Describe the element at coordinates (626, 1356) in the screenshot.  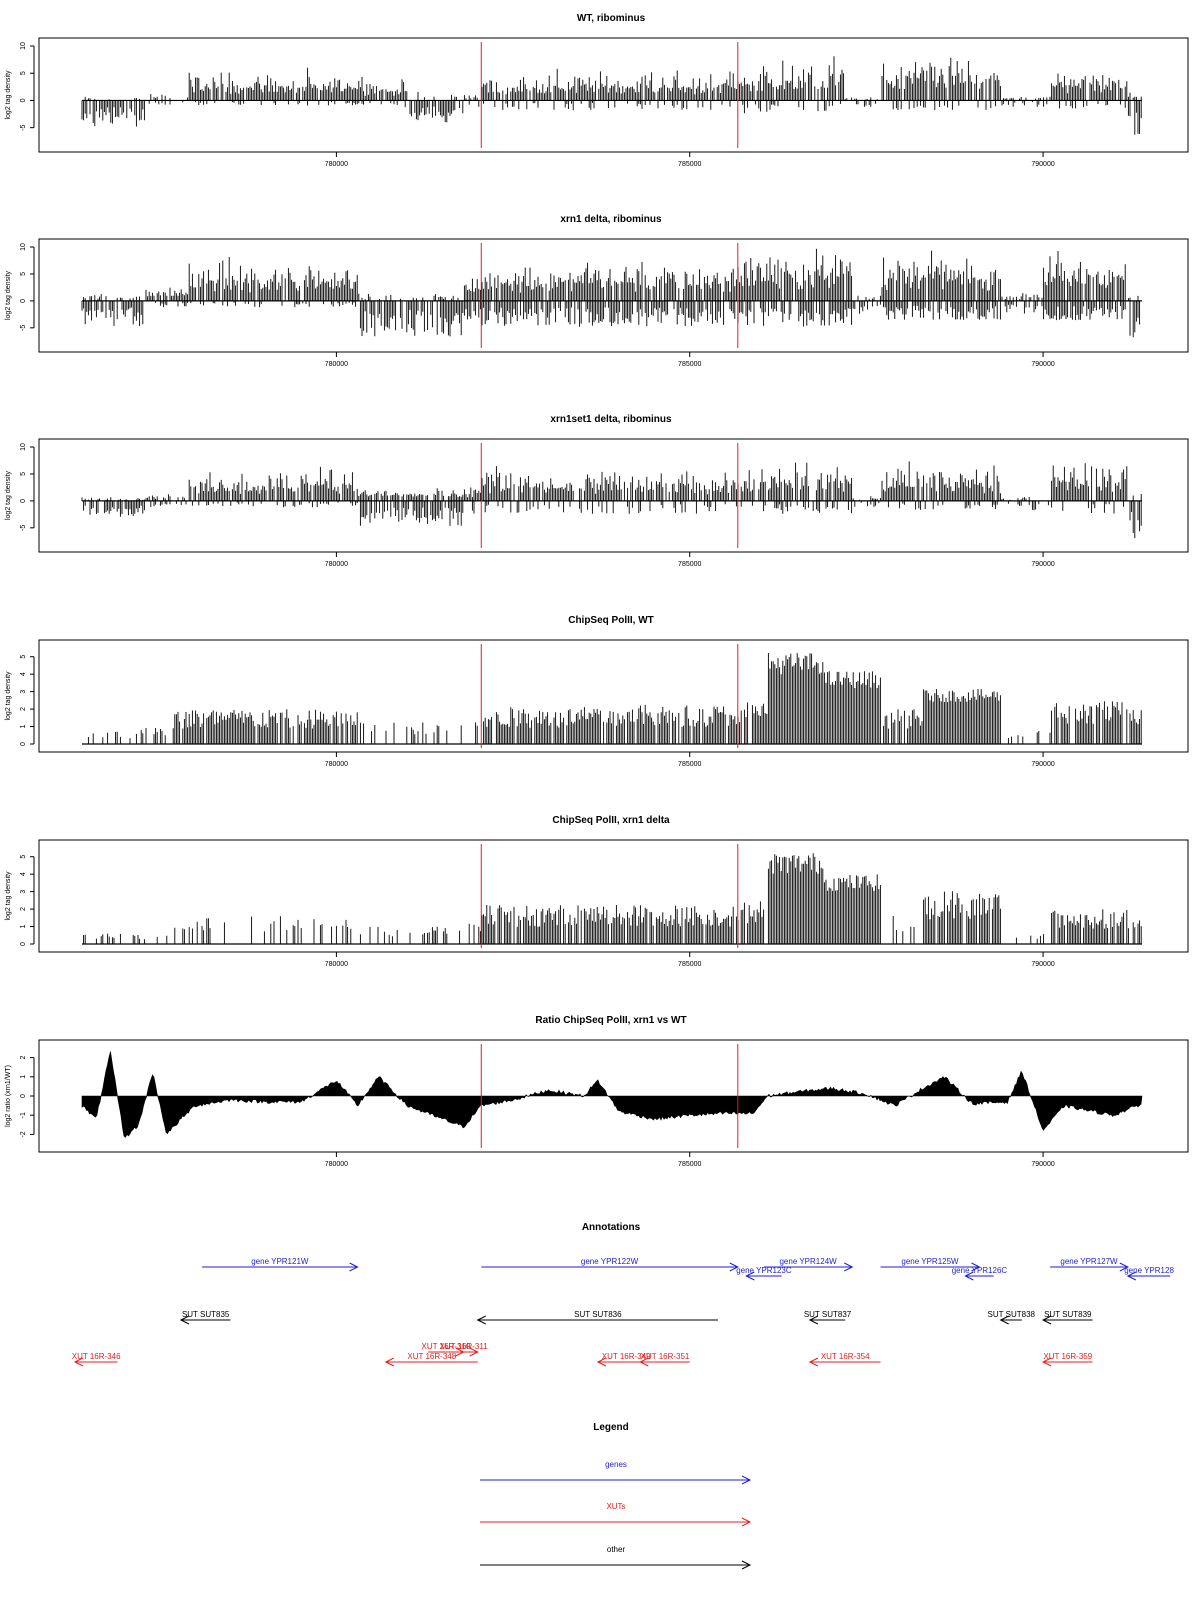
I see `xut-label: XUT 16R-349` at that location.